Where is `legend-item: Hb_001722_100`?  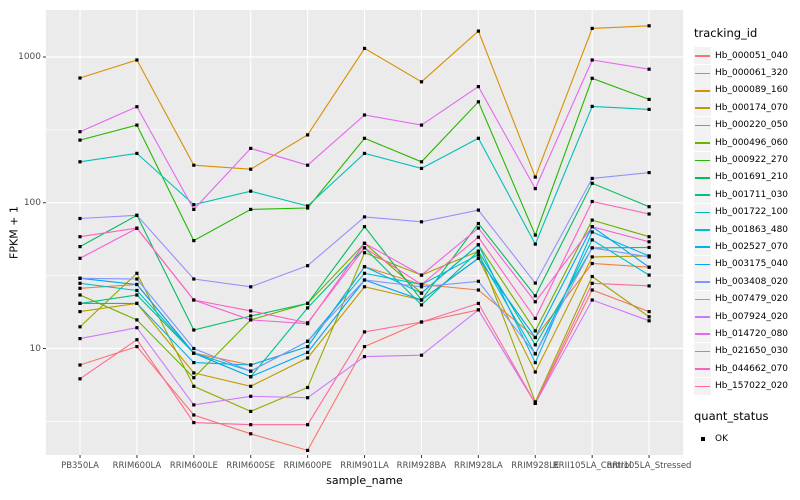 legend-item: Hb_001722_100 is located at coordinates (746, 212).